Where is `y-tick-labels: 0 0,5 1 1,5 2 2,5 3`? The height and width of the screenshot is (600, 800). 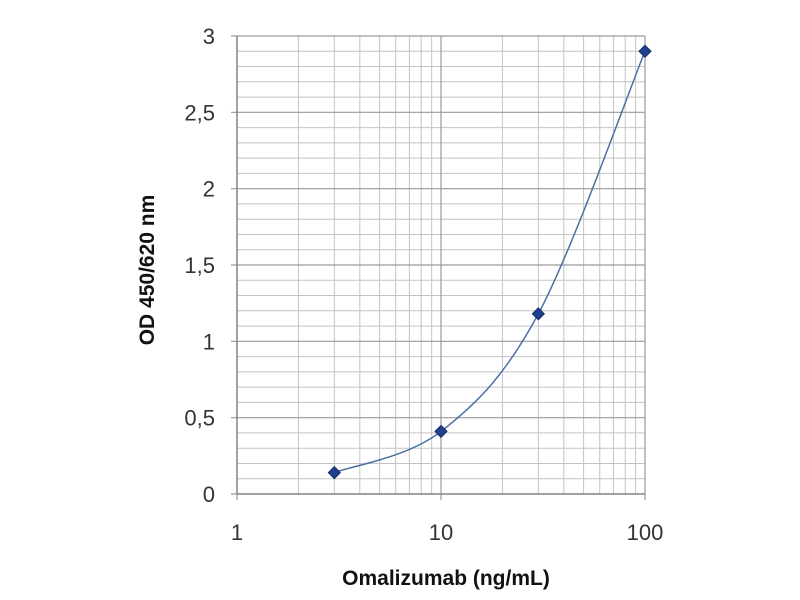 y-tick-labels: 0 0,5 1 1,5 2 2,5 3 is located at coordinates (199, 265).